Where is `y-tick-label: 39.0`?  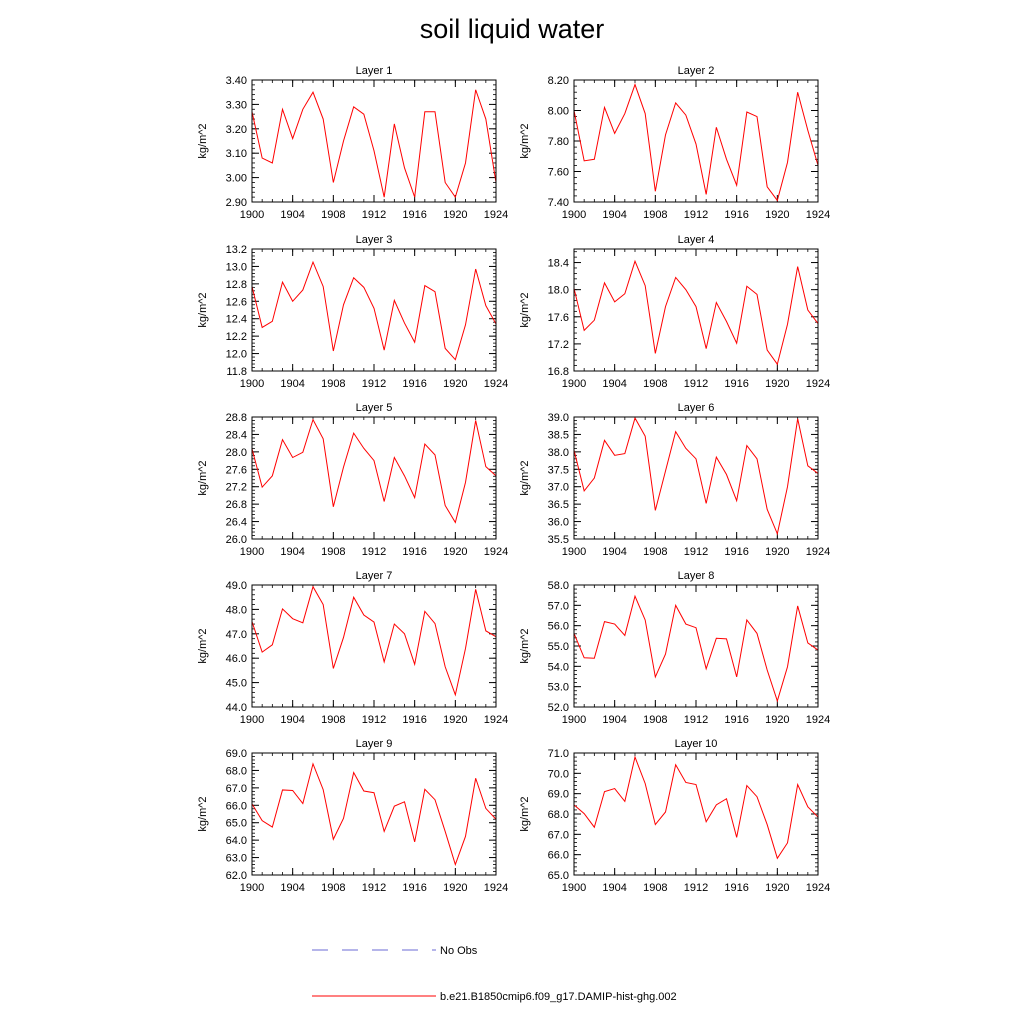 y-tick-label: 39.0 is located at coordinates (558, 418).